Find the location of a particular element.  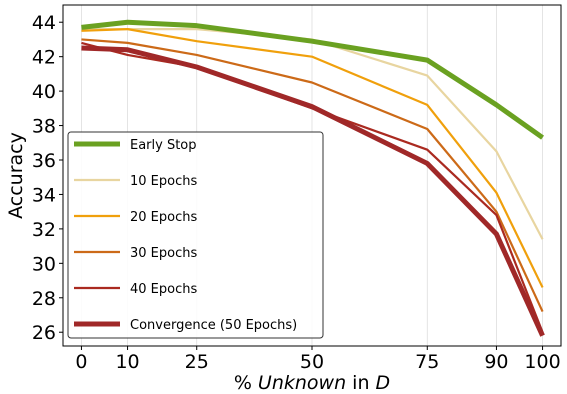

y-tick-label-28: 28 is located at coordinates (44, 299).